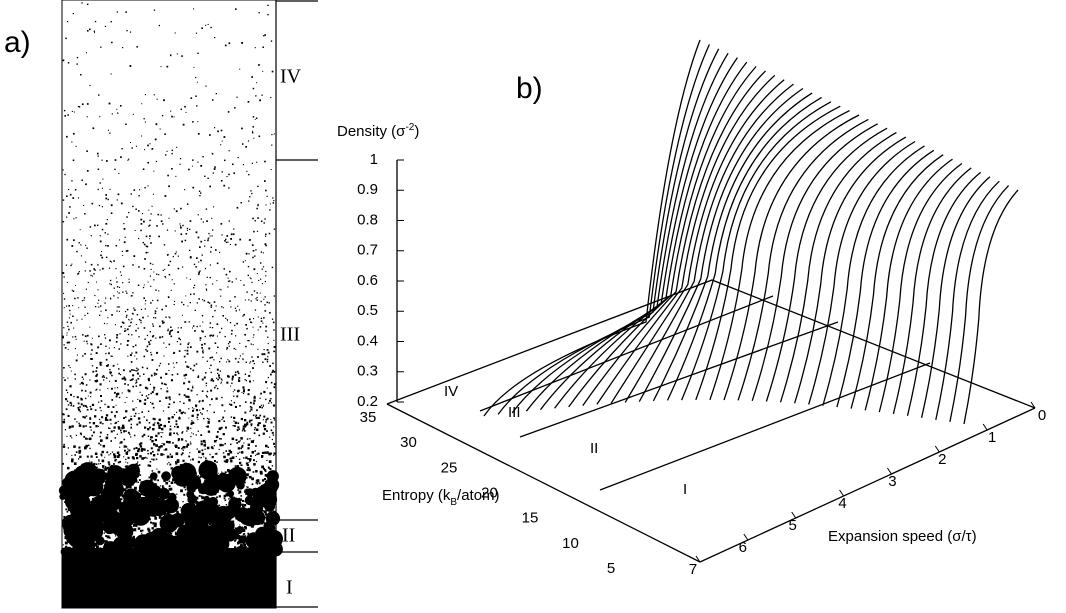 This screenshot has width=1066, height=613. Describe the element at coordinates (985, 427) in the screenshot. I see `speed-tick` at that location.